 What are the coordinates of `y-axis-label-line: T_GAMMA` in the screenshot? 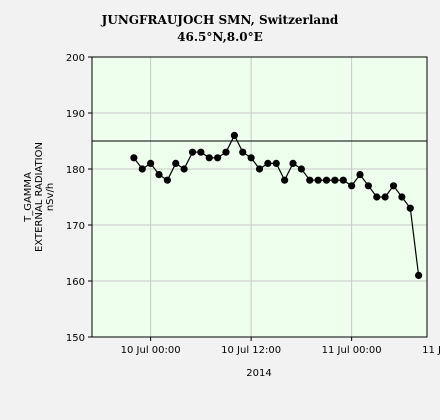 It's located at (28, 197).